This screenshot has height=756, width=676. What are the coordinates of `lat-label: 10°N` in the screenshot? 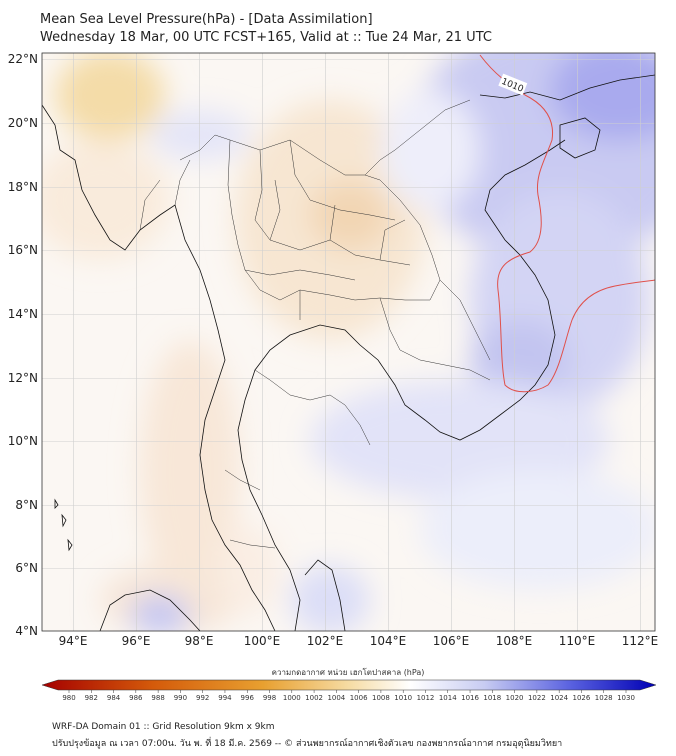 It's located at (23, 441).